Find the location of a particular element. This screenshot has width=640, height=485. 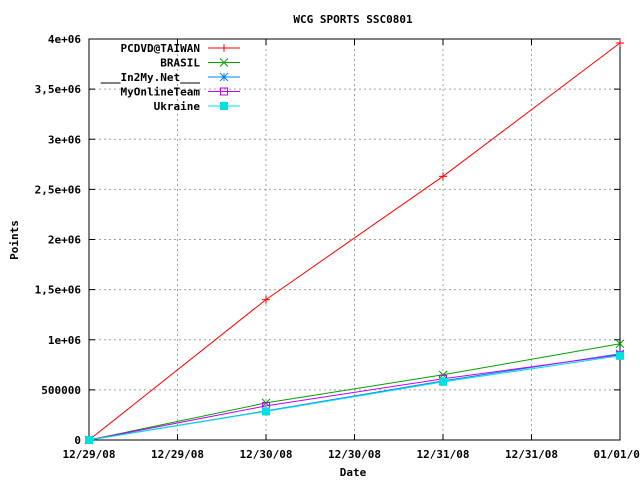

chart-title: WCG SPORTS SSC0801 is located at coordinates (353, 19).